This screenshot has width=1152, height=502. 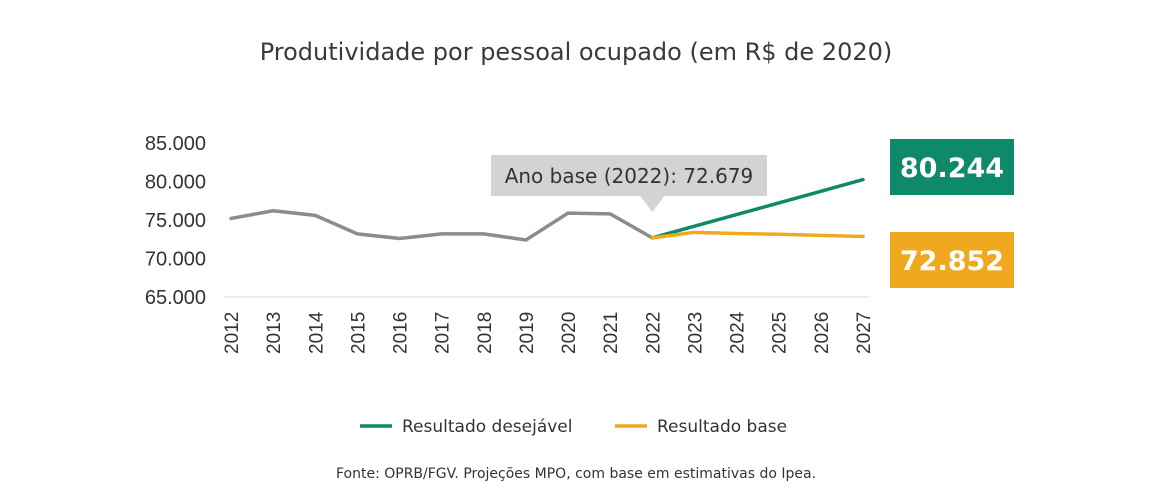 I want to click on x-tick-label: 2012, so click(x=232, y=333).